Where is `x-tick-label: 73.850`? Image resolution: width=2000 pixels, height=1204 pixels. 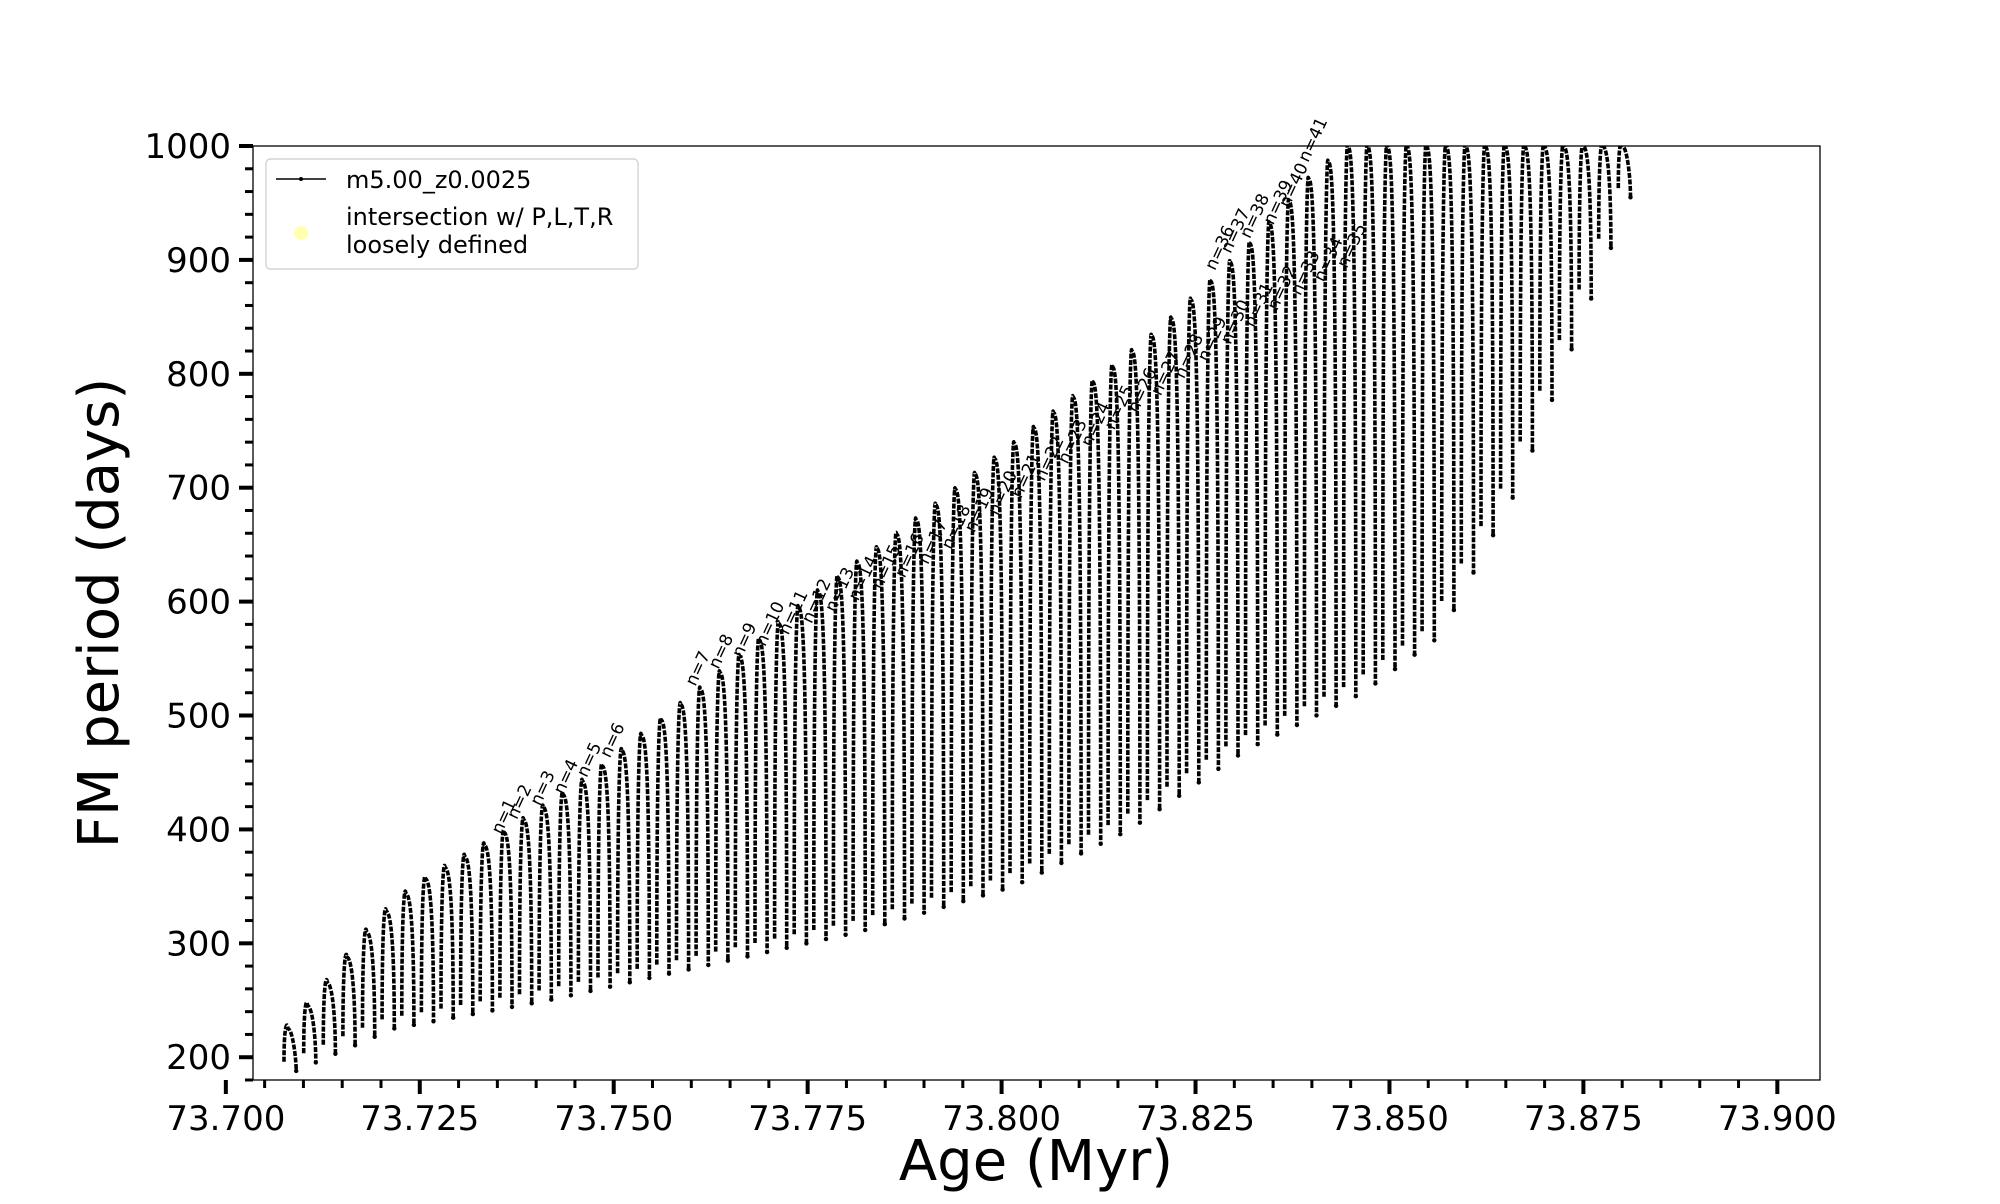
x-tick-label: 73.850 is located at coordinates (1389, 1119).